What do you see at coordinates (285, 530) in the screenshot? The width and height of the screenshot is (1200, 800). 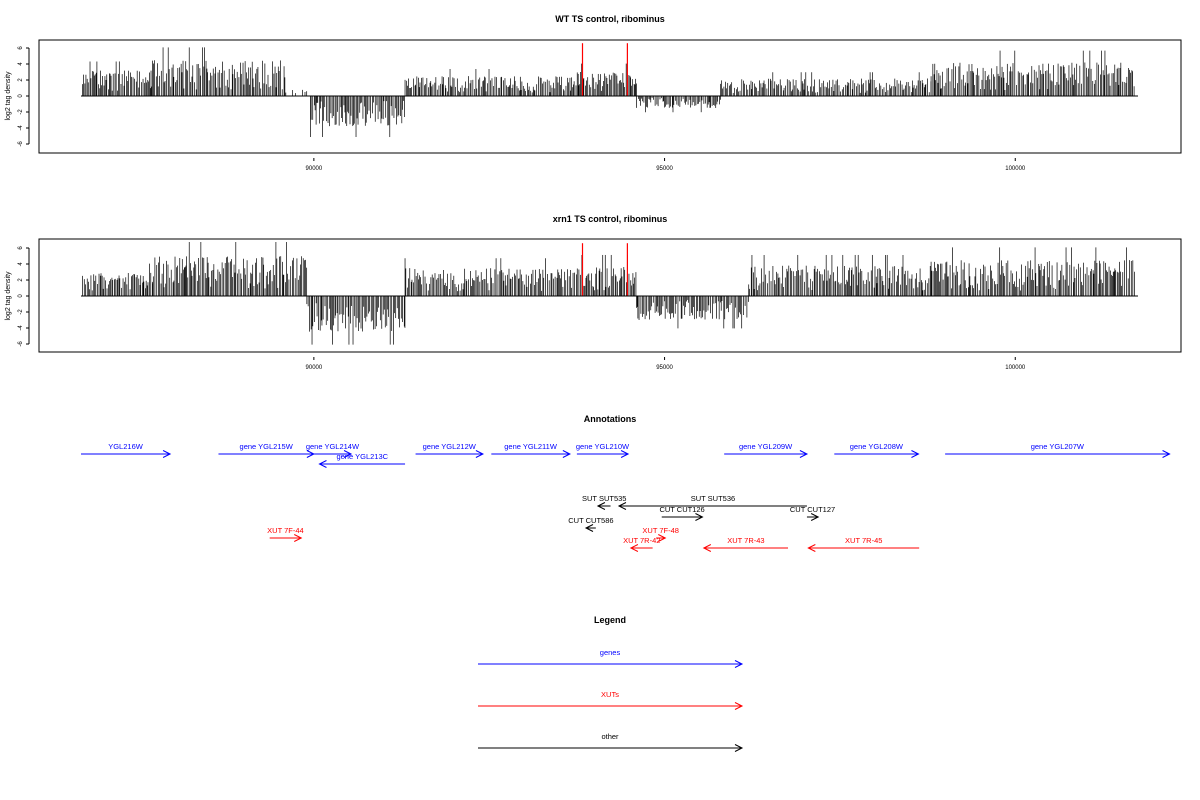 I see `feature-label: XUT 7F-44` at bounding box center [285, 530].